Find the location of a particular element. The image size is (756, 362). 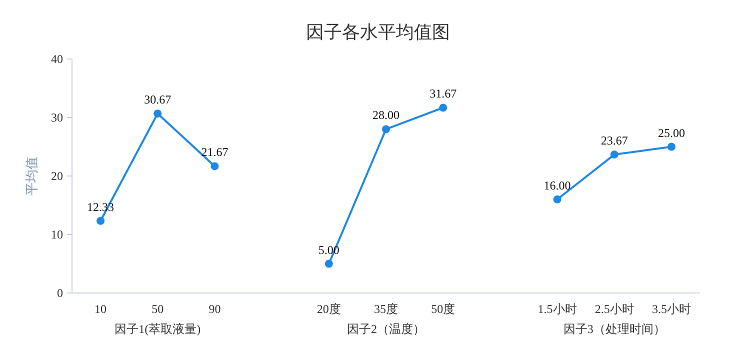

x-tick-label: 10 is located at coordinates (100, 309).